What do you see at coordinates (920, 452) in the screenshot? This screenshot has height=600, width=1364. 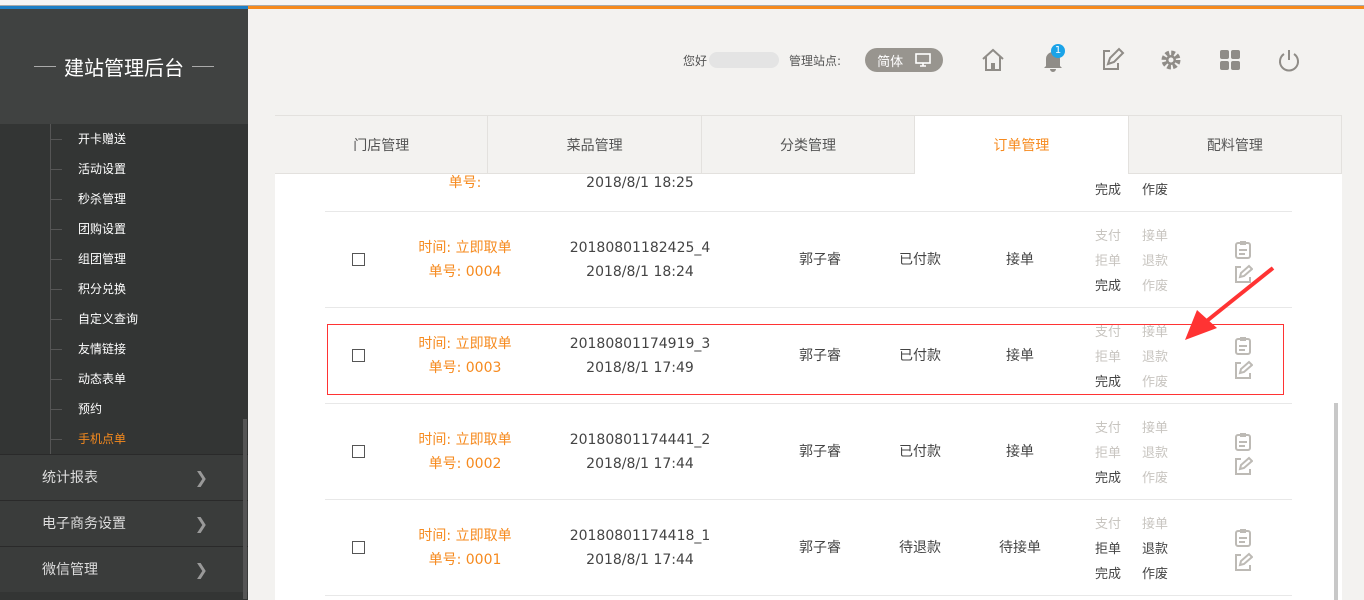 I see `payment-status: 已付款` at bounding box center [920, 452].